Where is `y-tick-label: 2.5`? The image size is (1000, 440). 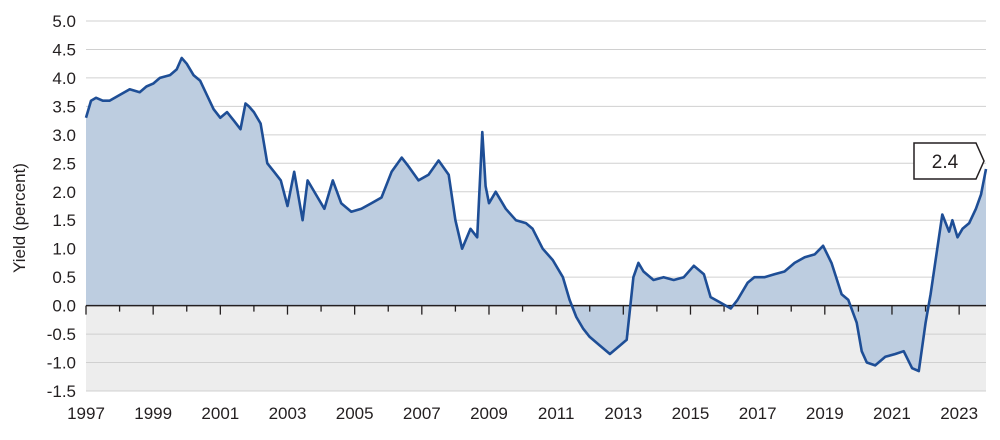 y-tick-label: 2.5 is located at coordinates (64, 163).